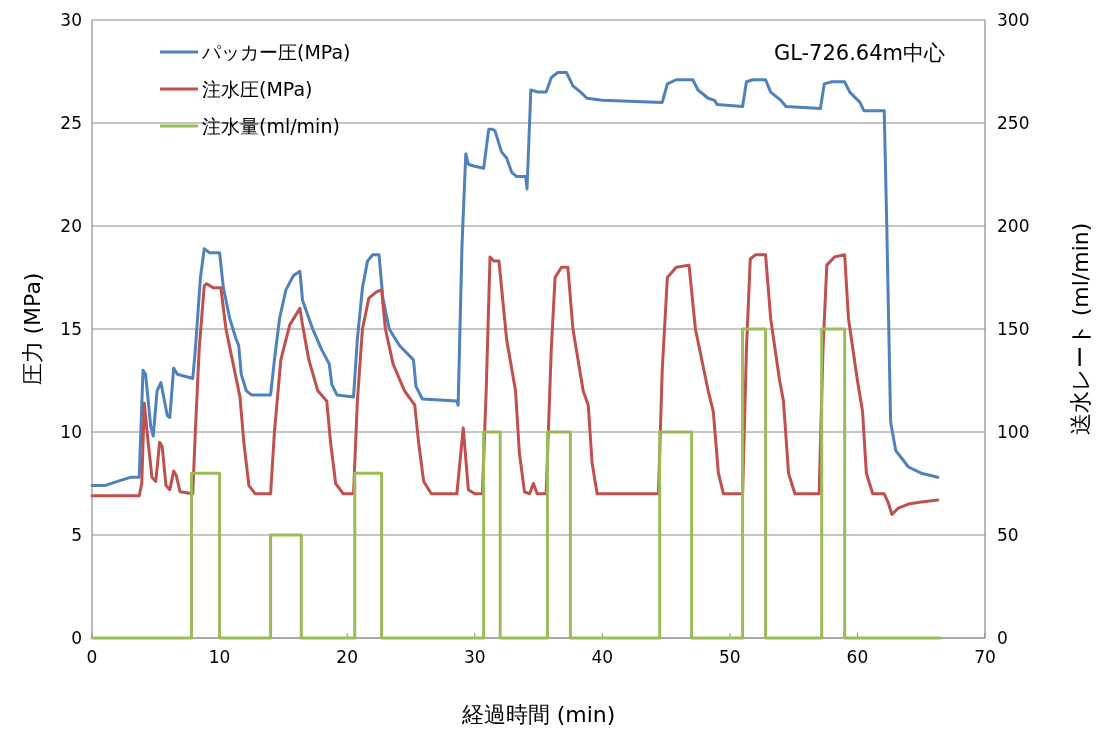 This screenshot has width=1101, height=733. I want to click on x-axis-title: 経過時間 (min), so click(538, 714).